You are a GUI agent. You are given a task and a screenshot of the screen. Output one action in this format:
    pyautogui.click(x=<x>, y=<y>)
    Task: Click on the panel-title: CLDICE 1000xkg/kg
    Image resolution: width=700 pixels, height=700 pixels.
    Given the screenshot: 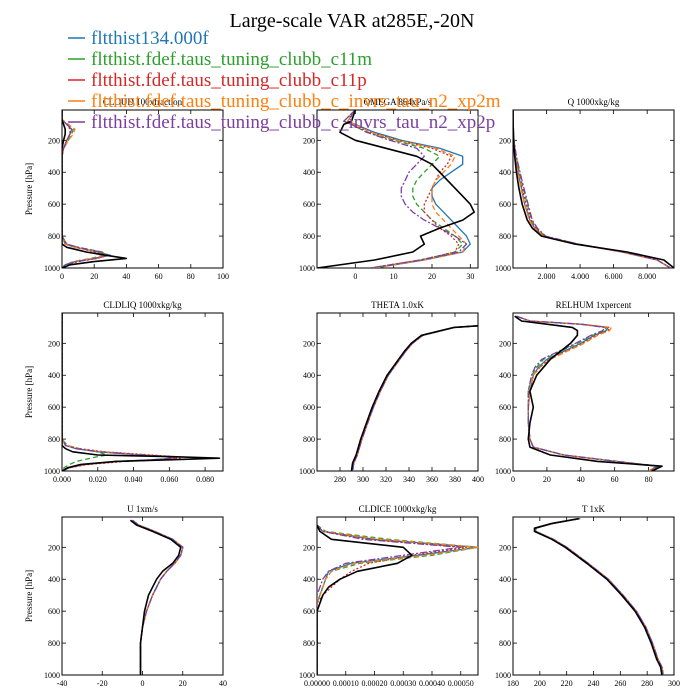 What is the action you would take?
    pyautogui.click(x=398, y=509)
    